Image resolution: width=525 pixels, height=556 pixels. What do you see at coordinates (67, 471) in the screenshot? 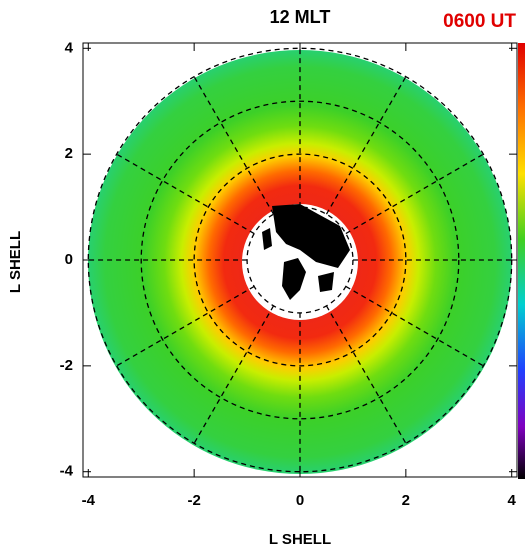
I see `y-tick-label: -4` at bounding box center [67, 471].